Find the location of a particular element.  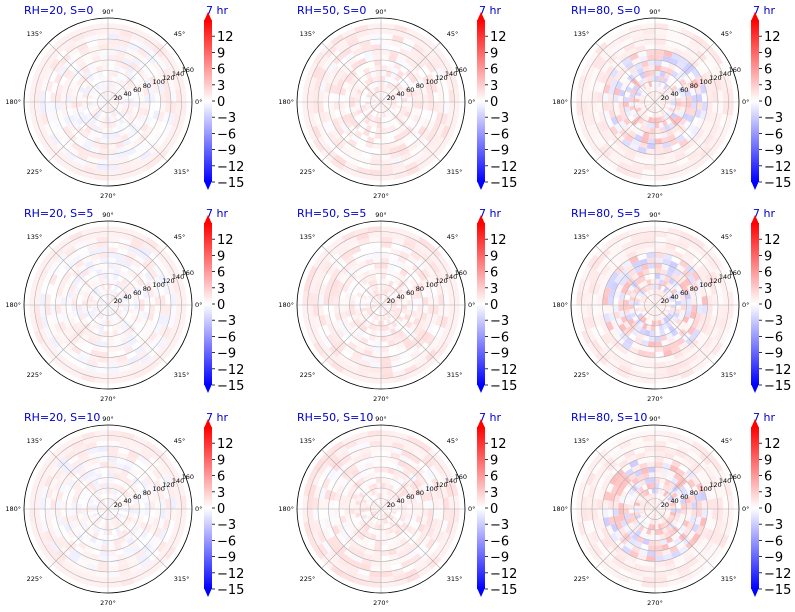

angular-tick-label: 180° is located at coordinates (286, 102).